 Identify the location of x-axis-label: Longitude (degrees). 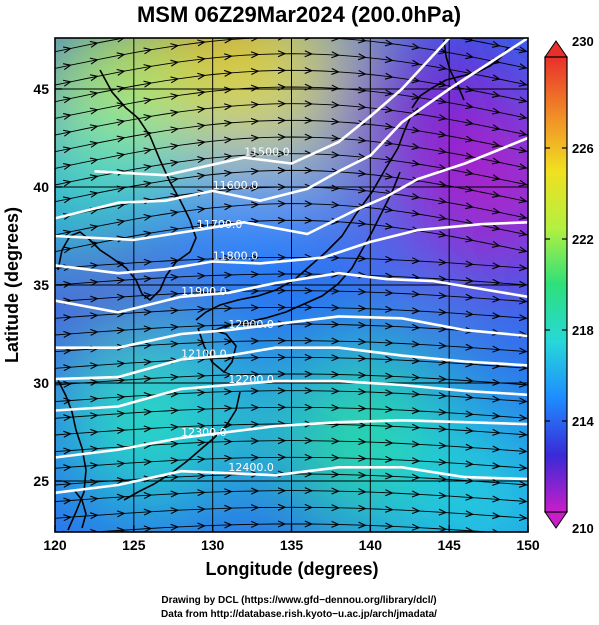
(291, 569).